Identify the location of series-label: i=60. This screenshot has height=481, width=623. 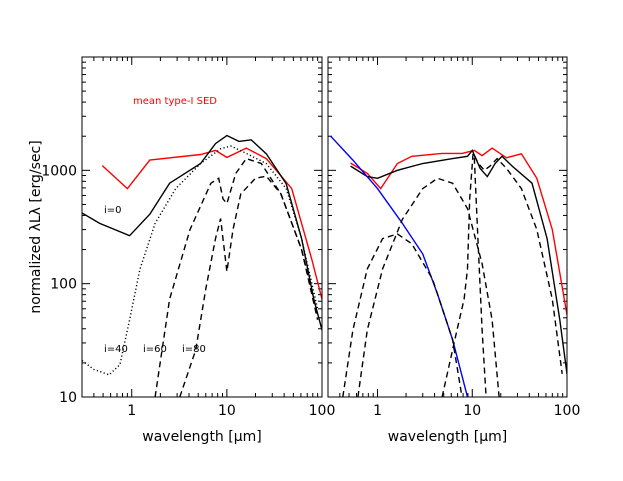
(155, 349).